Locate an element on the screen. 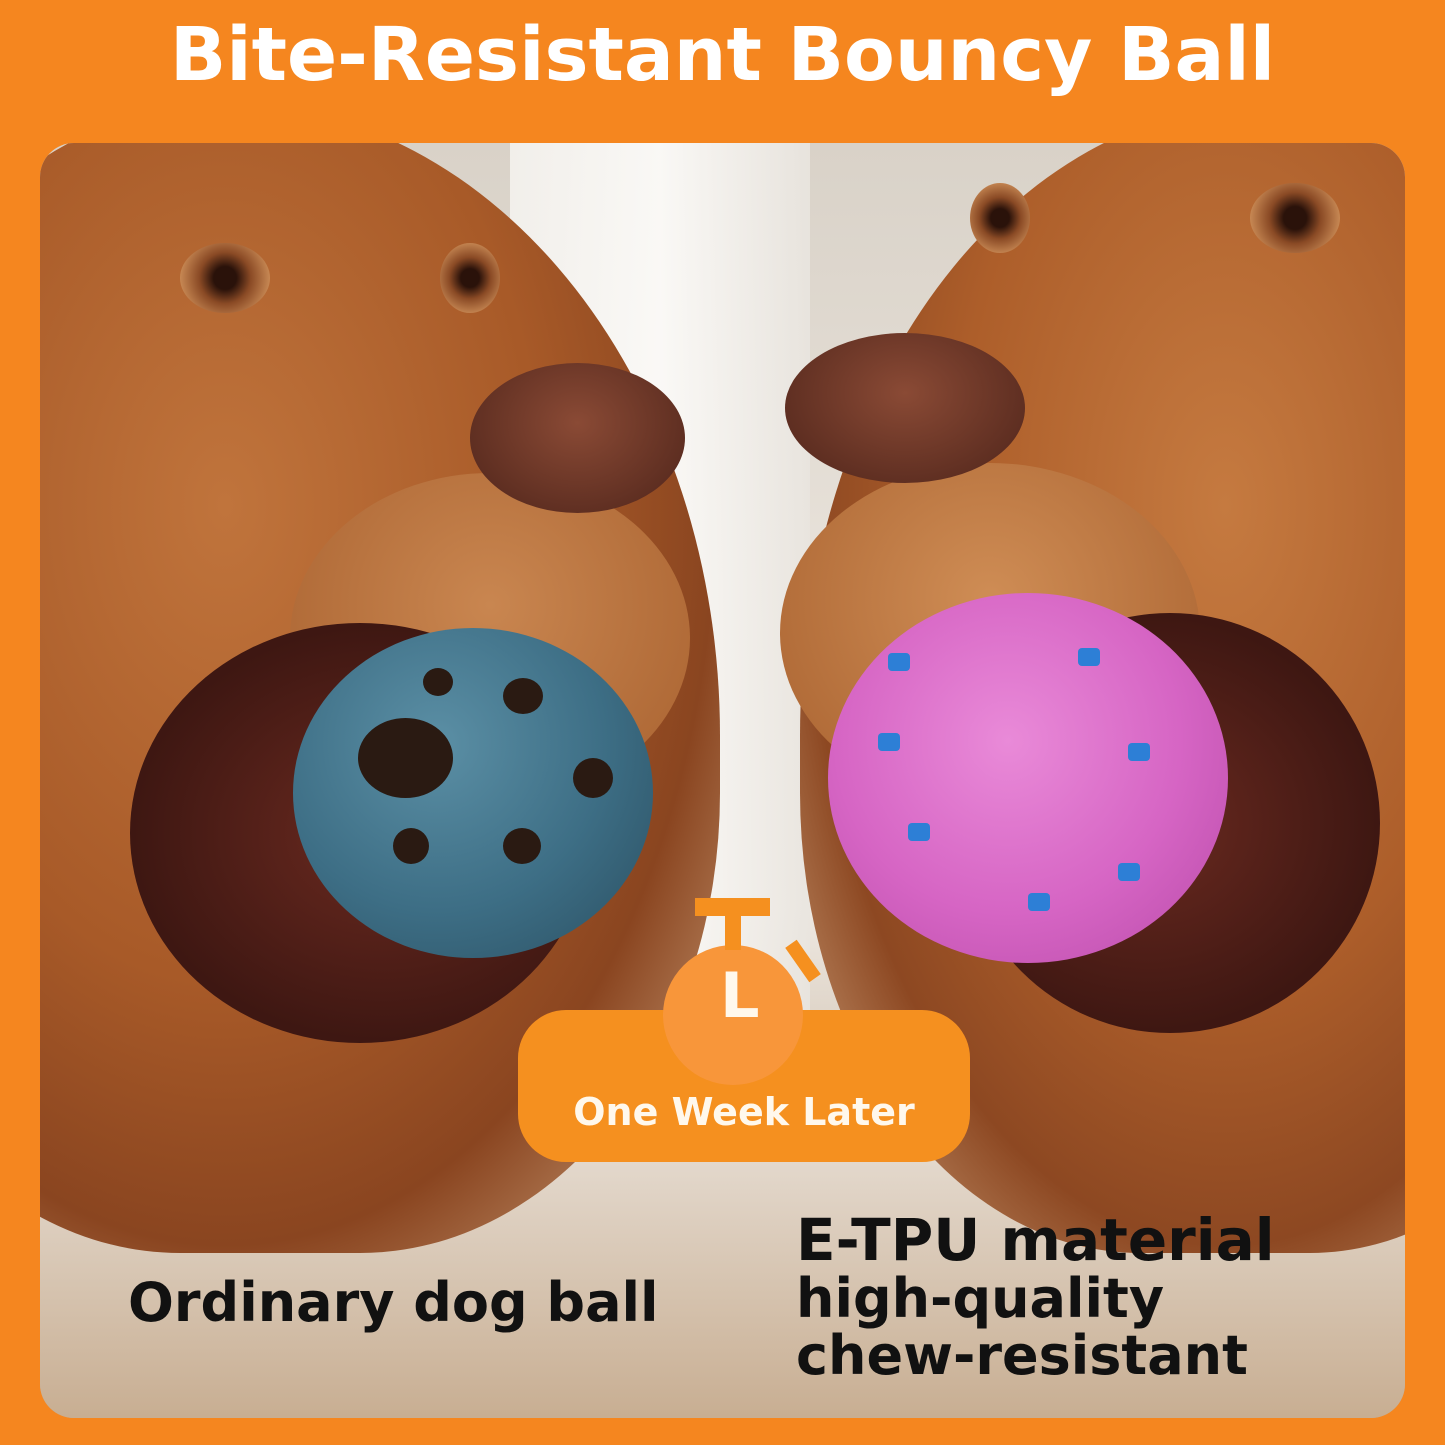  left-dog-nose is located at coordinates (577, 438).